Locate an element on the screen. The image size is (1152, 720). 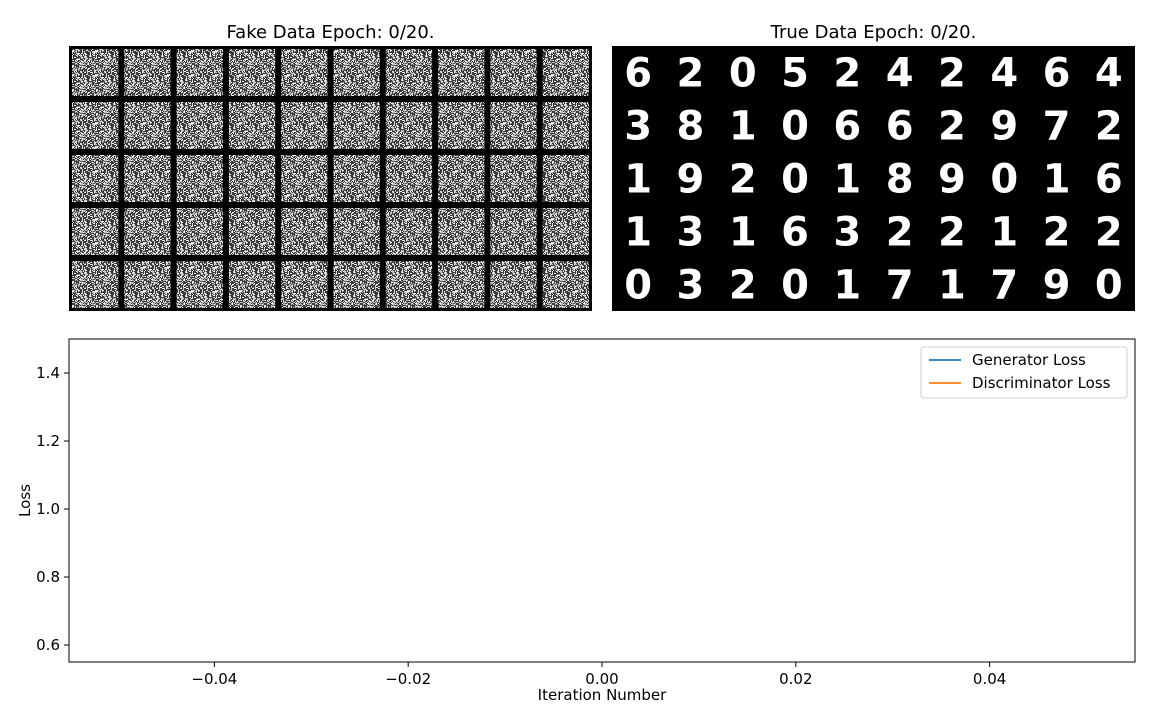
legend-entry: Discriminator Loss is located at coordinates (1041, 383).